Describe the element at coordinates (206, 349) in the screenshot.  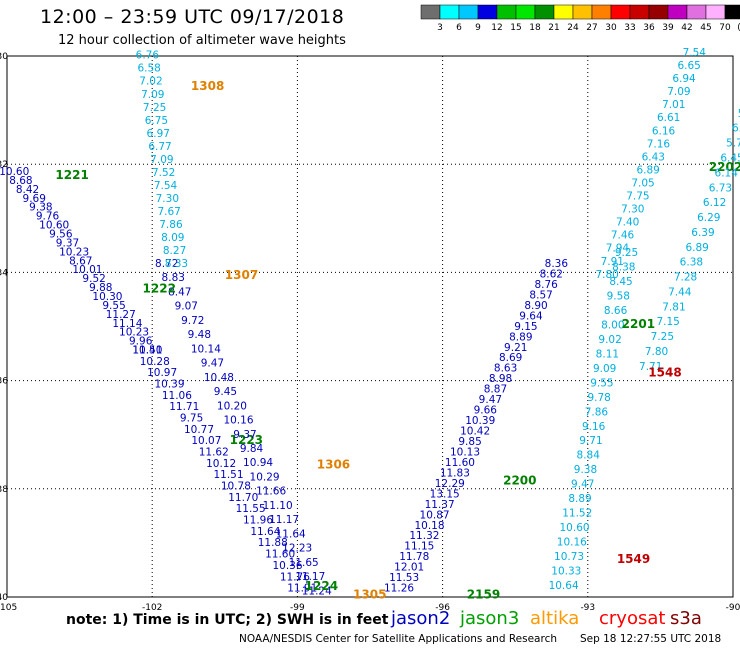
I see `wave-height-value: 10.14` at that location.